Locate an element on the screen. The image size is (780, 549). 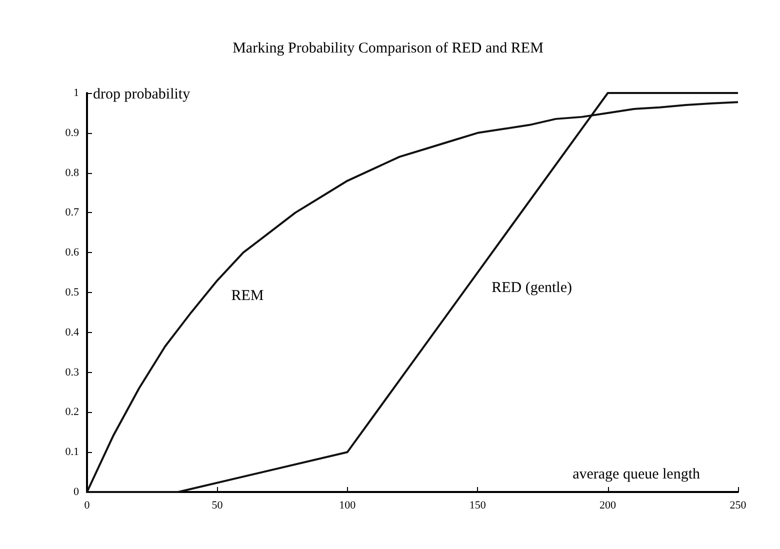
x-tick-label: 100 is located at coordinates (347, 506).